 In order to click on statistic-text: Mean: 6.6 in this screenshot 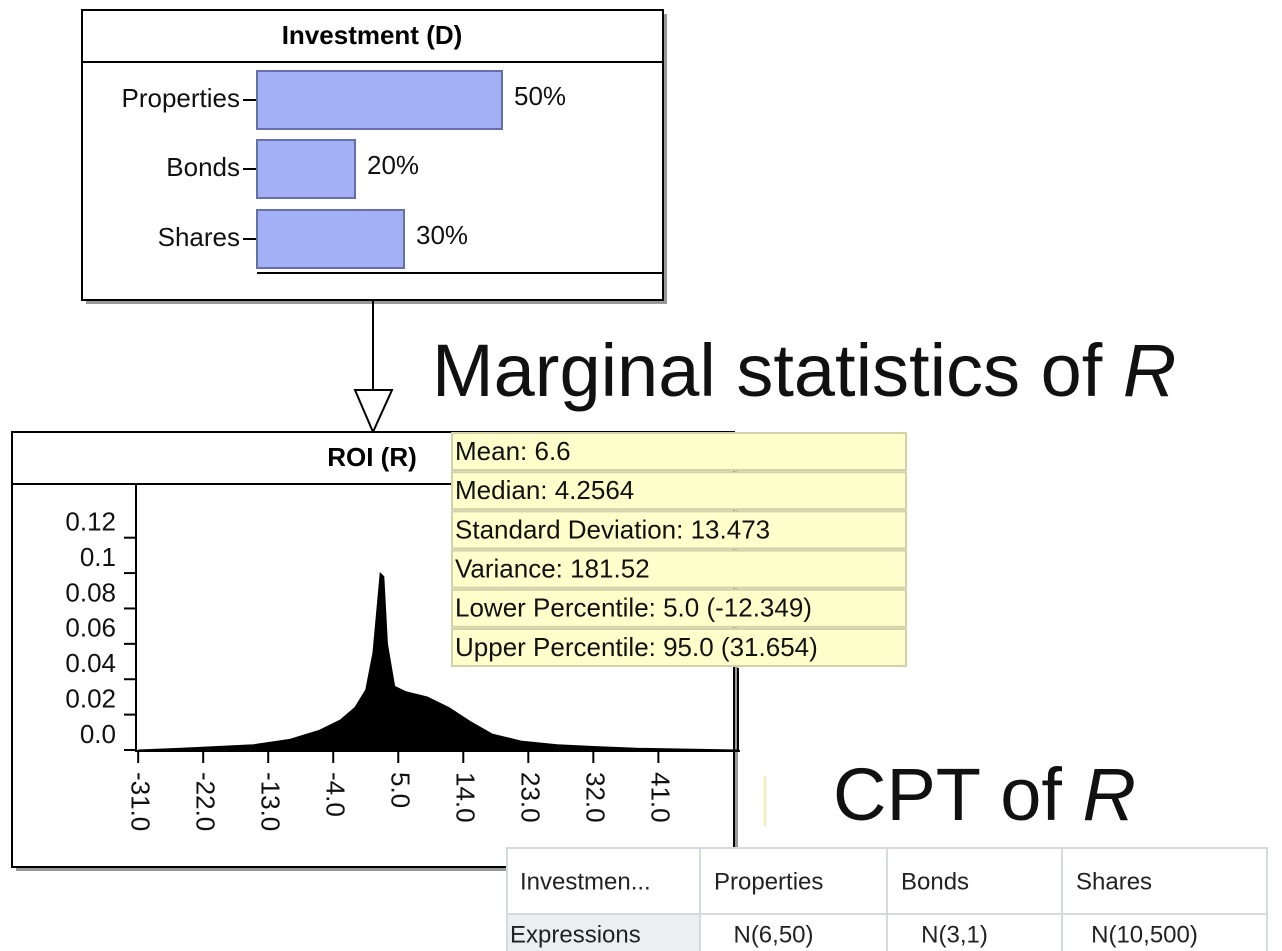, I will do `click(513, 451)`.